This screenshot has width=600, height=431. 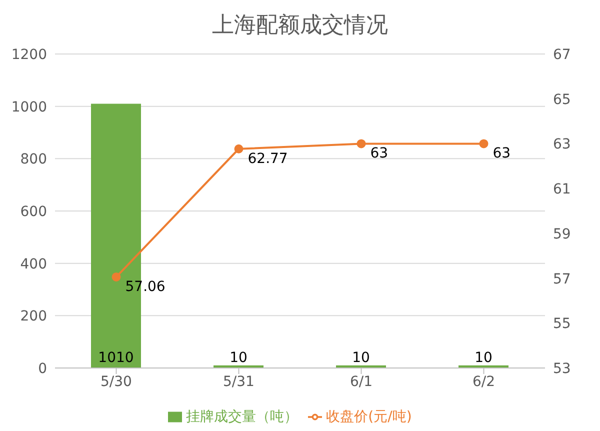 I want to click on chart-title: 上海配额成交情况, so click(x=300, y=26).